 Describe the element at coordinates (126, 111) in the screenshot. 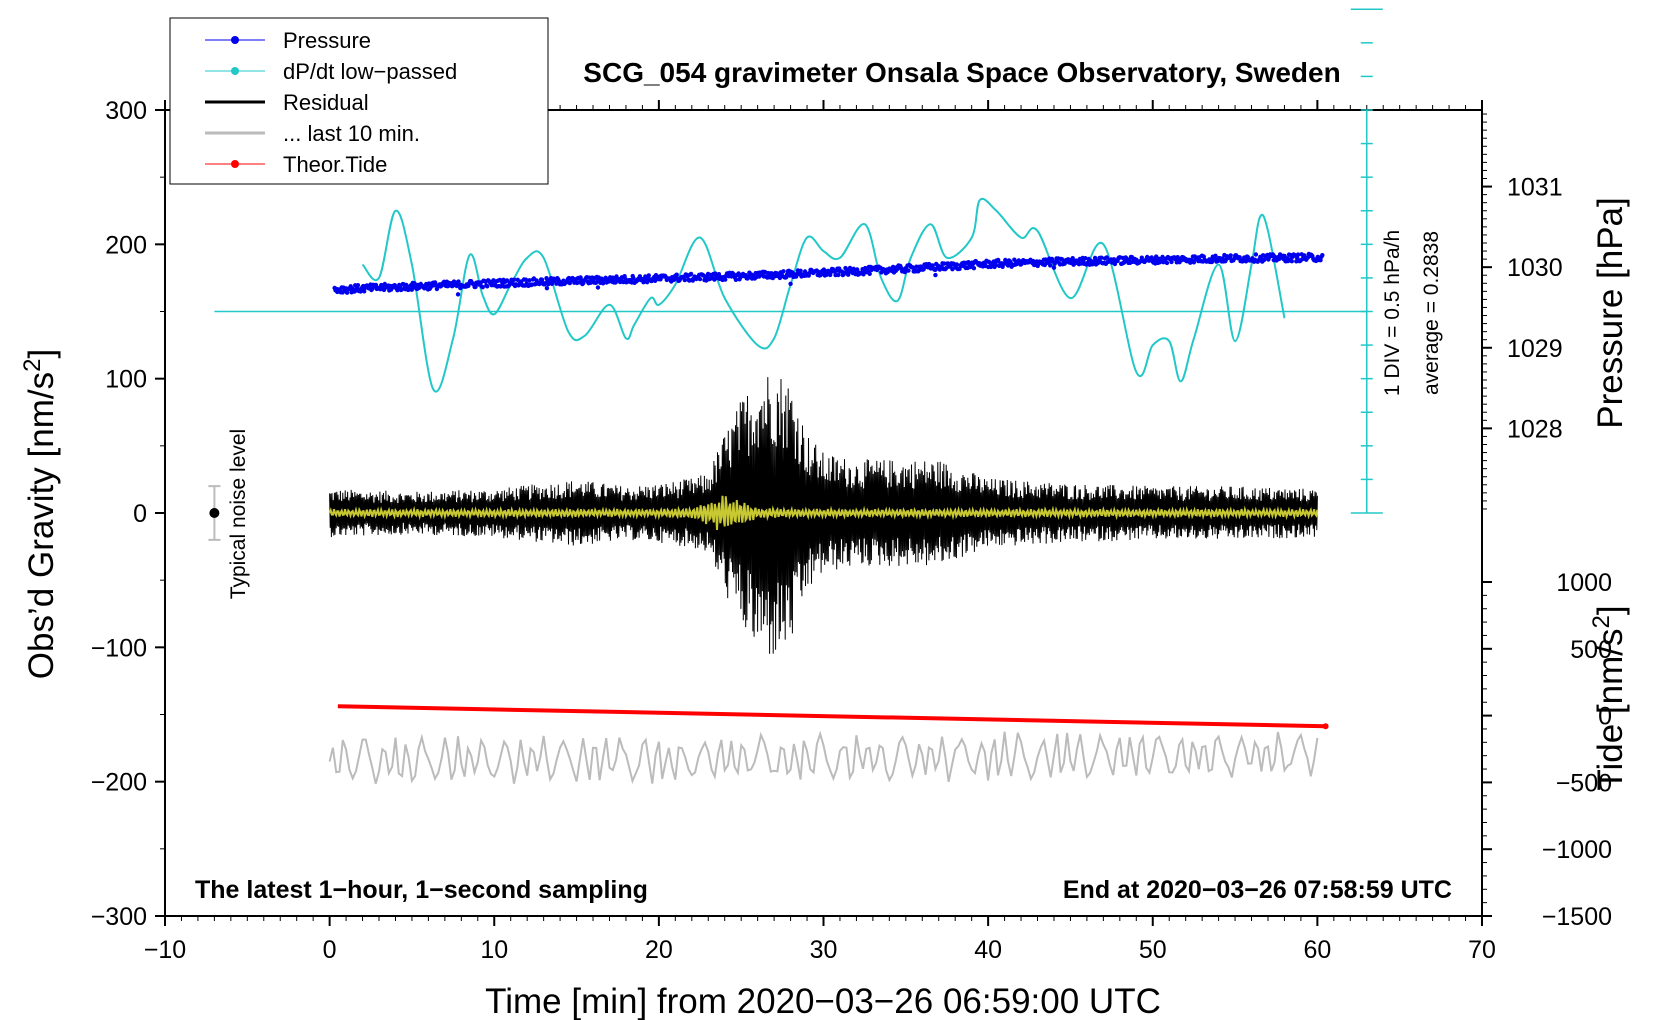

I see `y-tick-label: 300` at that location.